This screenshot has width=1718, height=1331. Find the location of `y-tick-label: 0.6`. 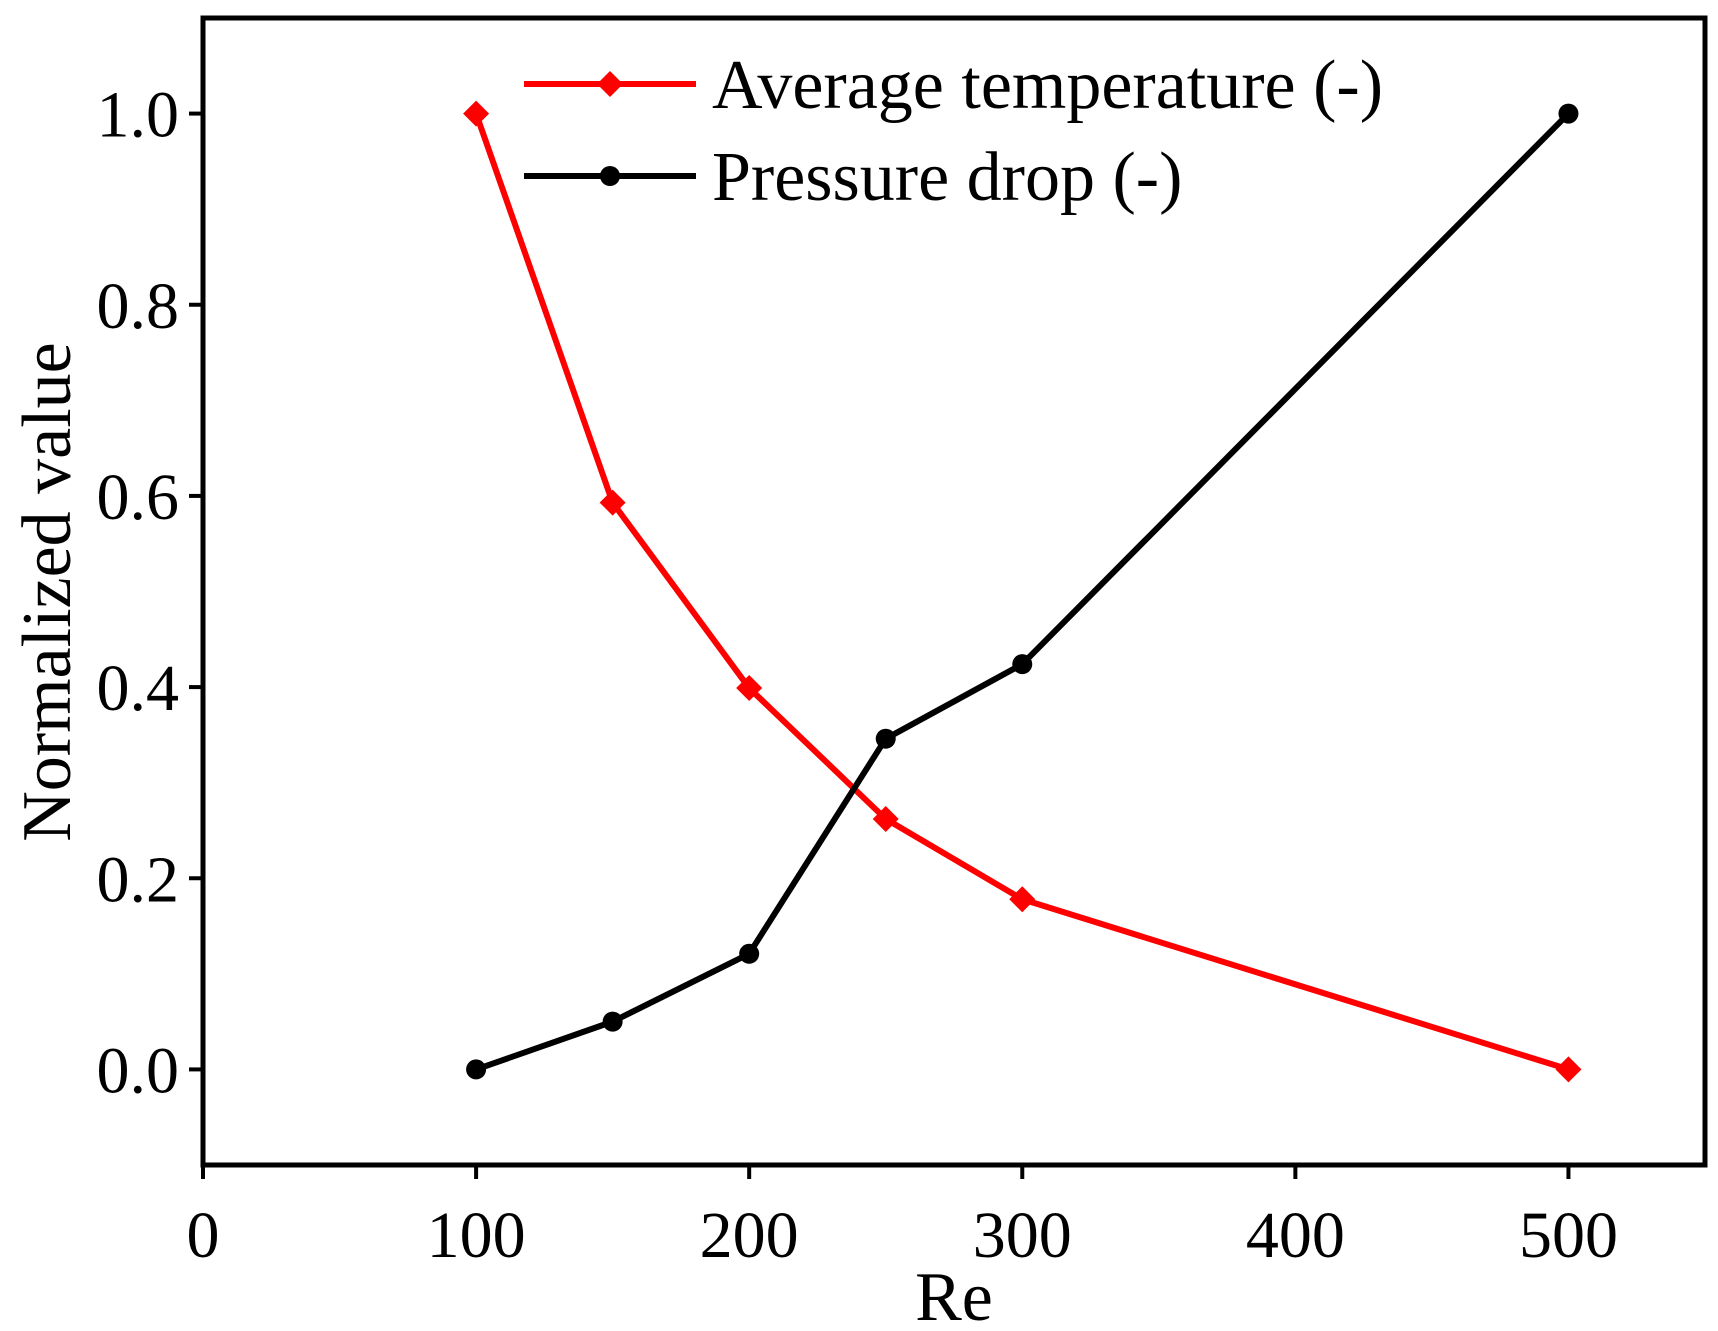

y-tick-label: 0.6 is located at coordinates (138, 497).